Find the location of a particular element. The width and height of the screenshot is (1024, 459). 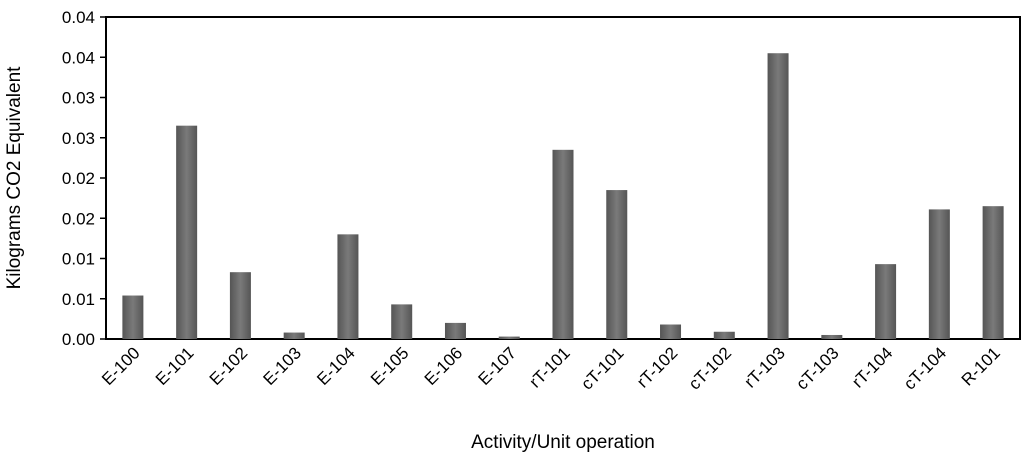

x-tick-label: cT-102 is located at coordinates (710, 368).